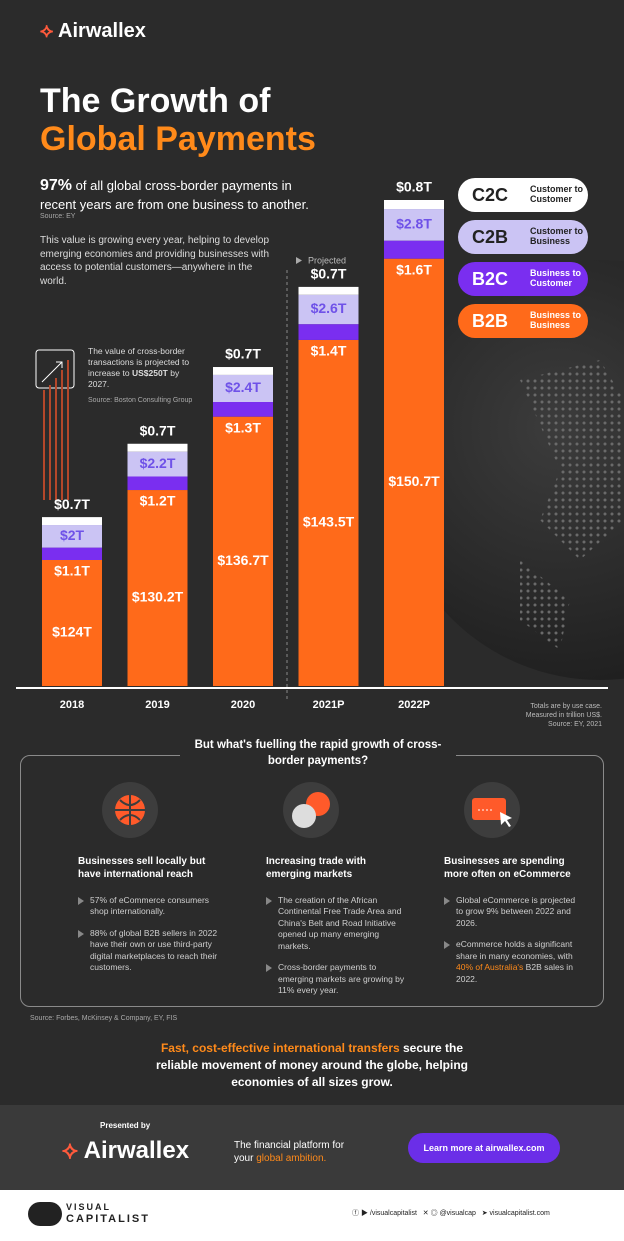 The width and height of the screenshot is (624, 1241). I want to click on value-label: $1.2T, so click(158, 501).